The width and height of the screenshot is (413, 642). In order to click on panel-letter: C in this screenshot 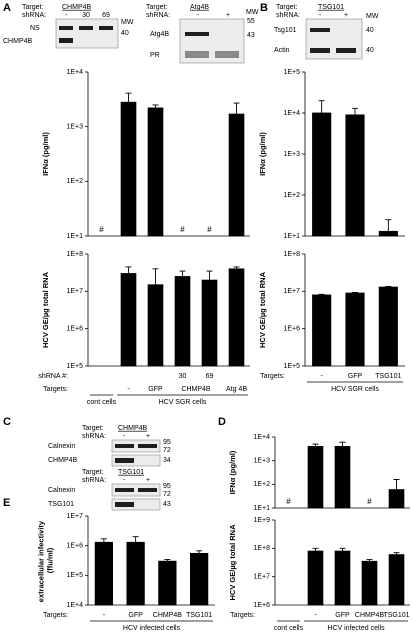, I will do `click(7, 422)`.